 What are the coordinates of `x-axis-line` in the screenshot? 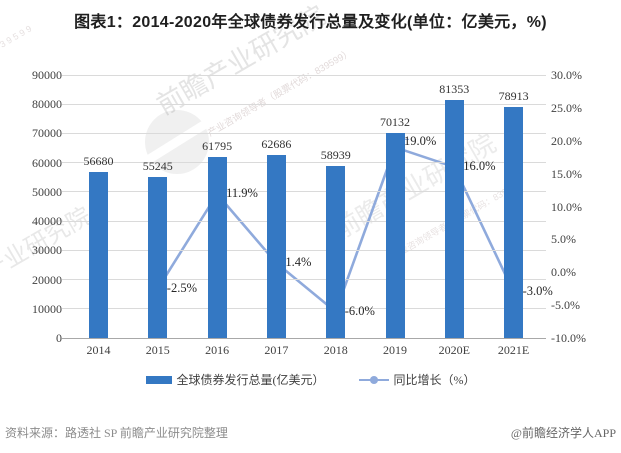 It's located at (304, 338).